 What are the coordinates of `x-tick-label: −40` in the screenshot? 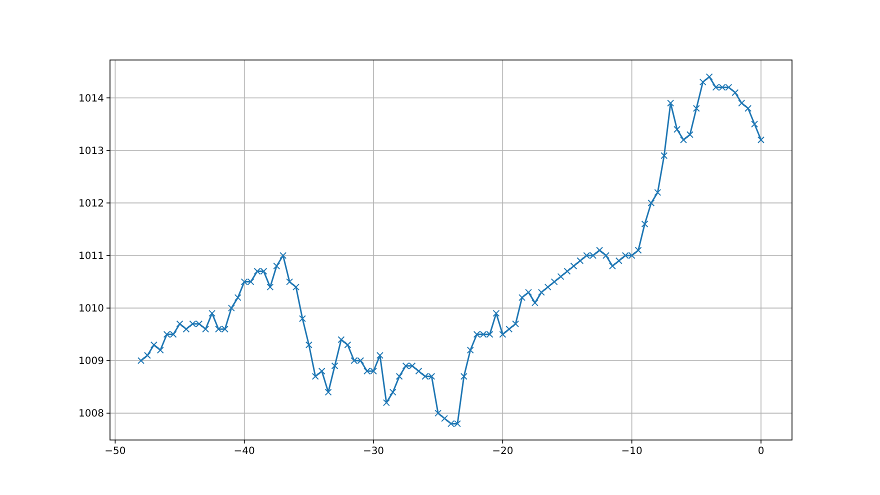 It's located at (244, 451).